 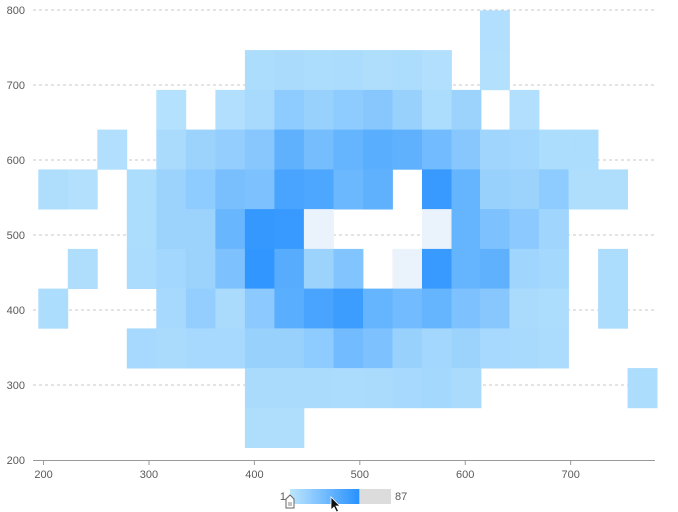 I want to click on legend-min-handle, so click(x=290, y=501).